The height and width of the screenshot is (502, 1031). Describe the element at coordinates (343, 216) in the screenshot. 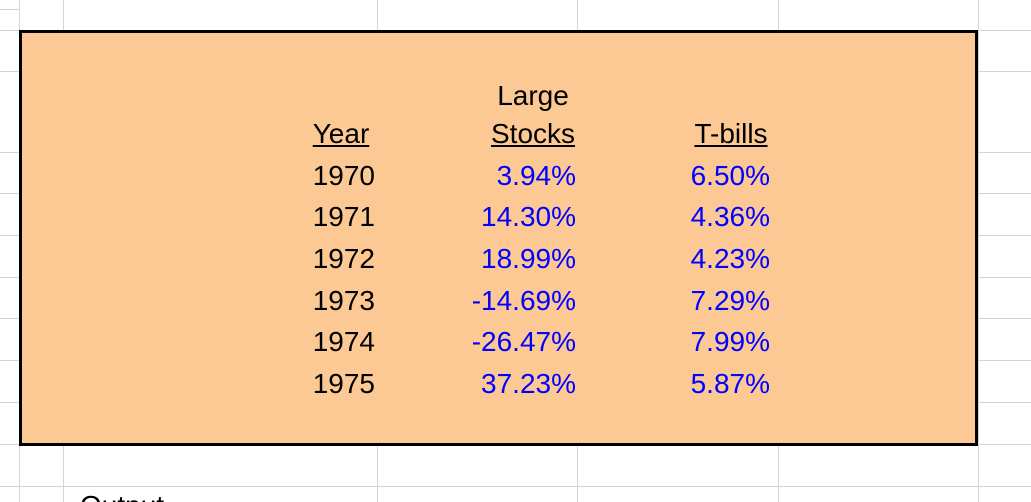

I see `cell-year: 1971` at that location.